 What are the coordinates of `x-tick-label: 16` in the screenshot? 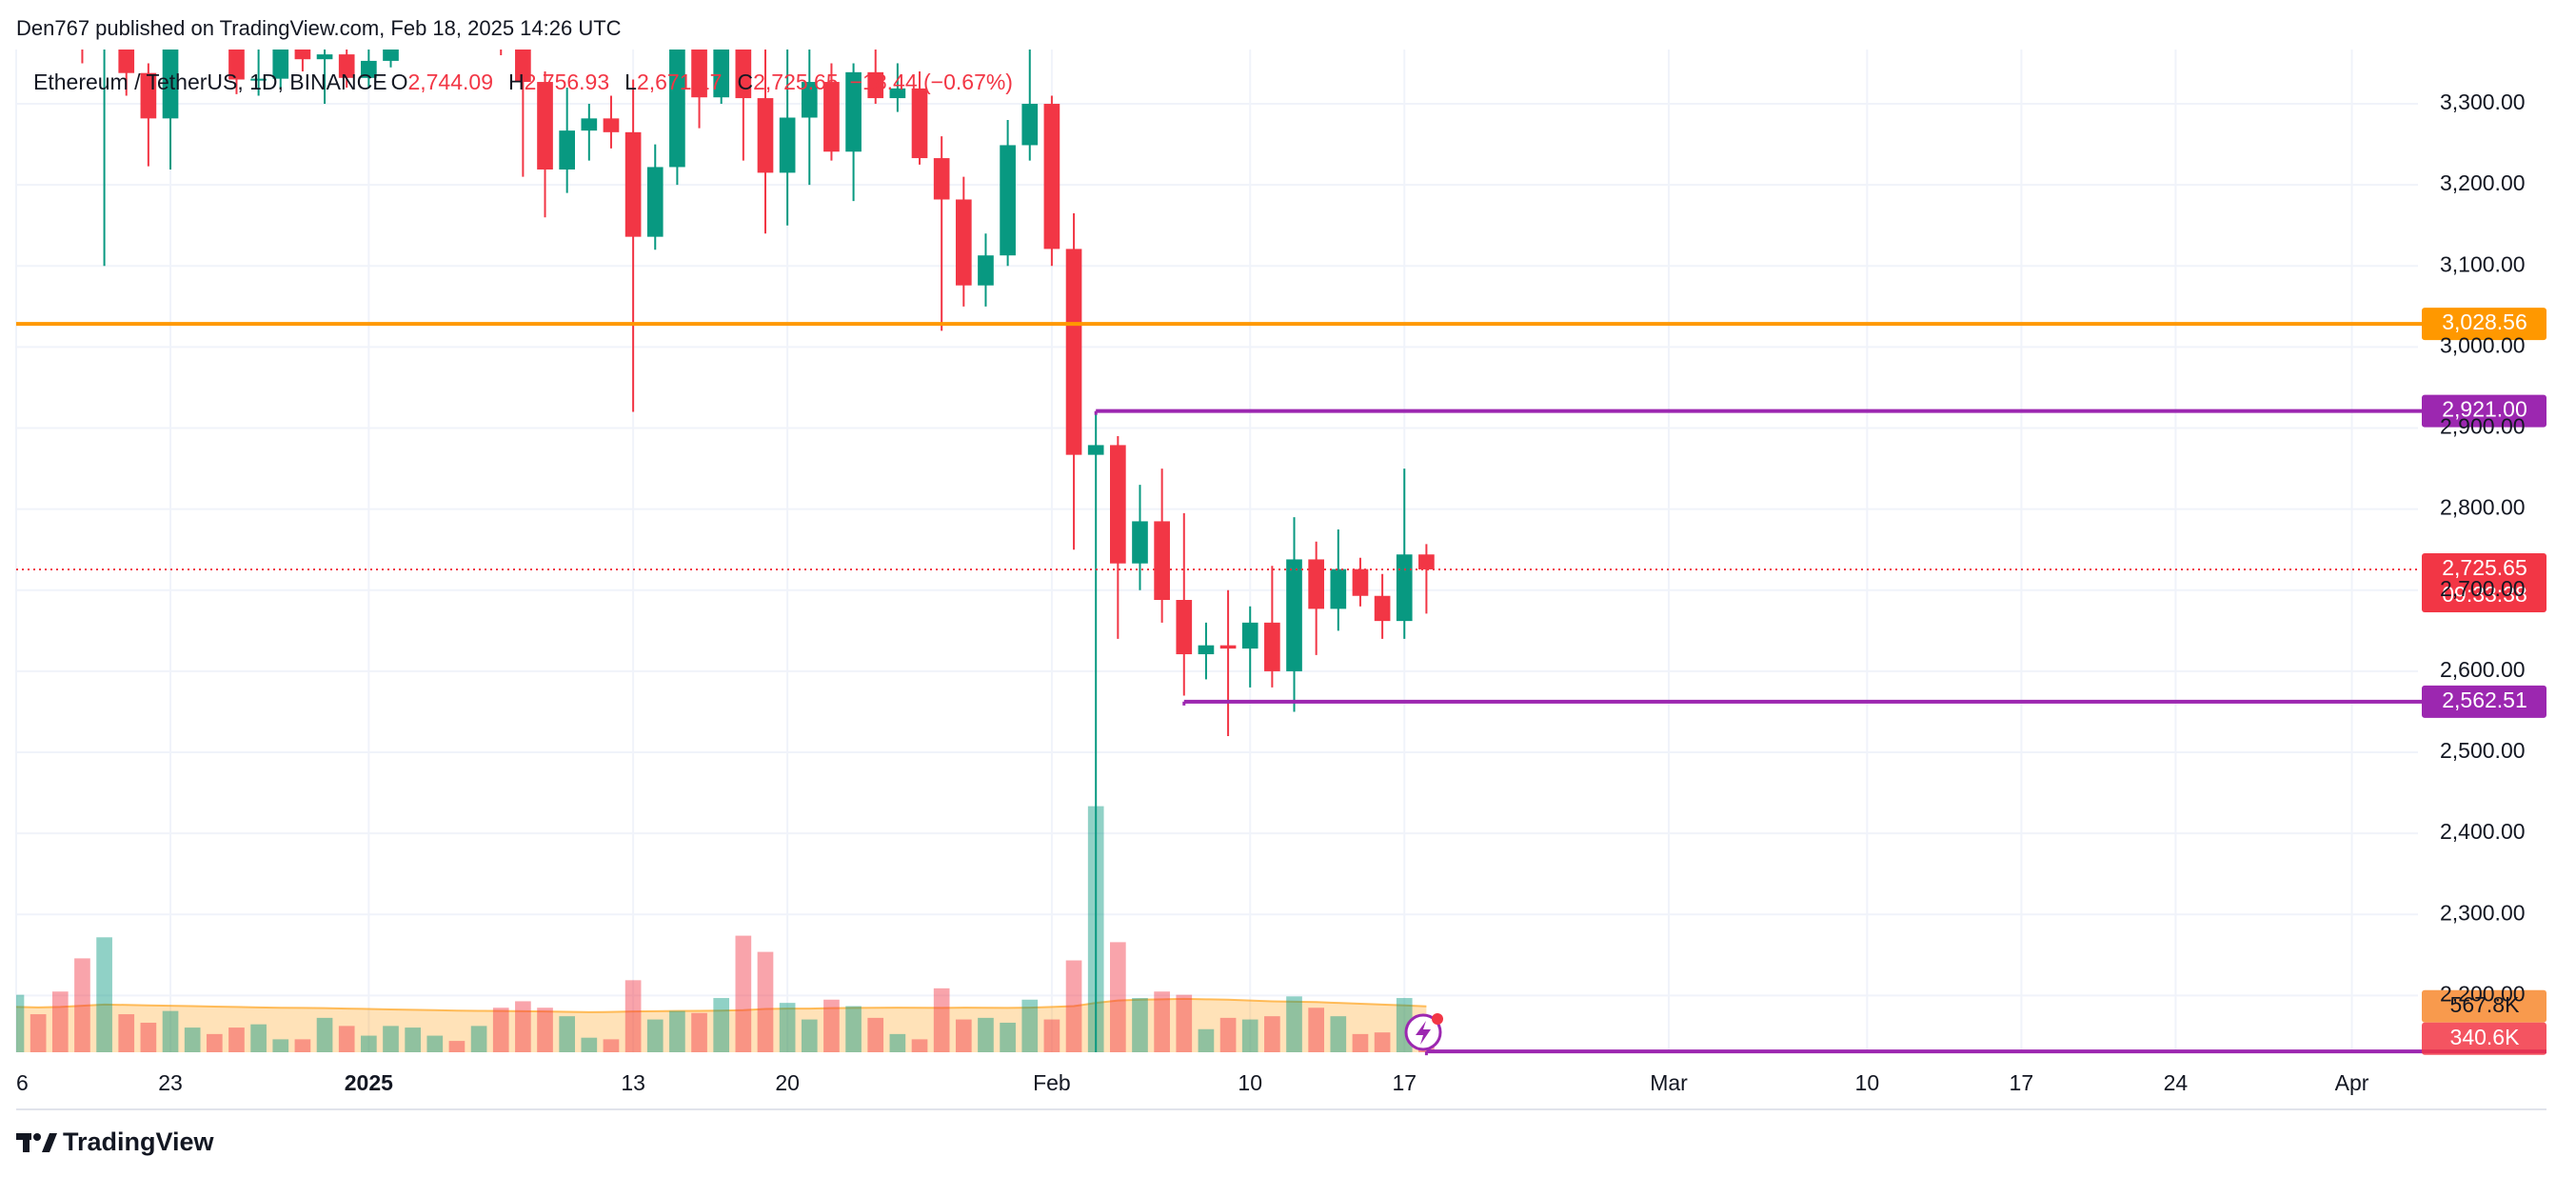 It's located at (16, 1082).